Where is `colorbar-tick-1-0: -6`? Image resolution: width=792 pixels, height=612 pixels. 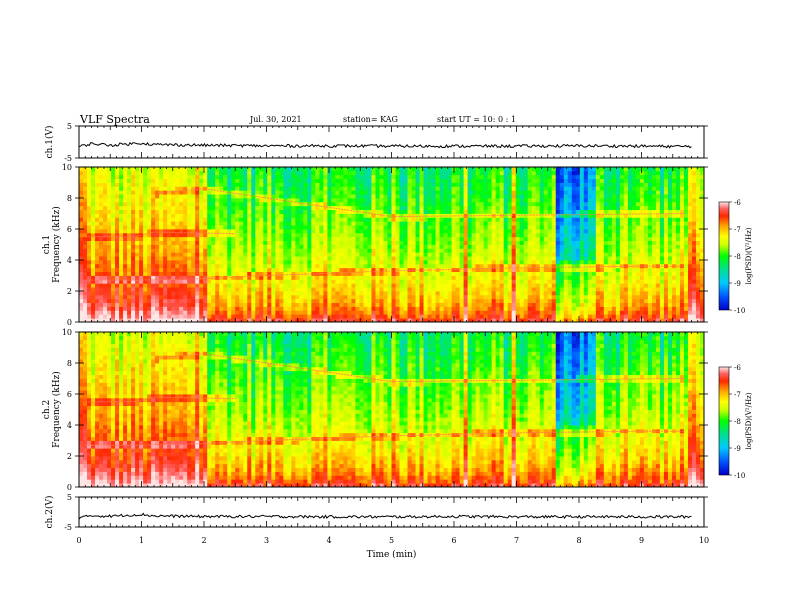
colorbar-tick-1-0: -6 is located at coordinates (737, 203).